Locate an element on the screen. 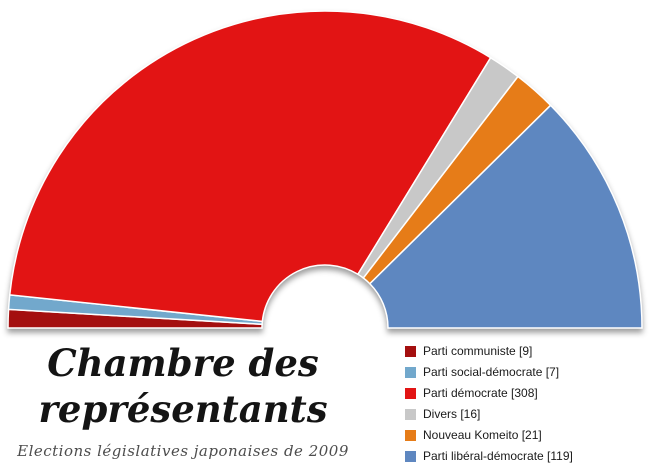  legend-item-liberal-democrate: Parti libéral-démocrate [119] is located at coordinates (489, 456).